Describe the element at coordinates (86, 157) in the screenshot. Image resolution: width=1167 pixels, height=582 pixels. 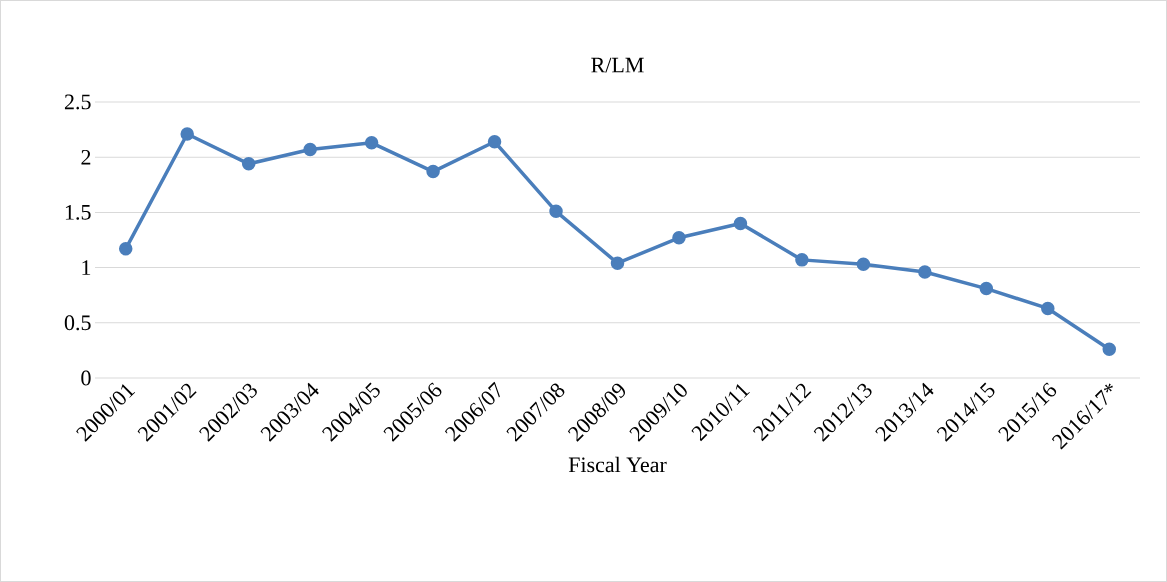
I see `y-tick-label: 2` at that location.